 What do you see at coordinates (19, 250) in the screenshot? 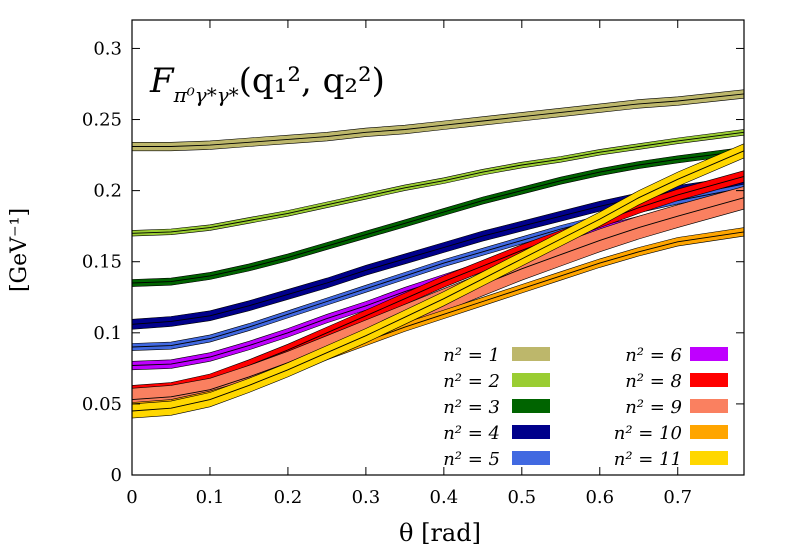
I see `y-axis-label: [GeV⁻¹]` at bounding box center [19, 250].